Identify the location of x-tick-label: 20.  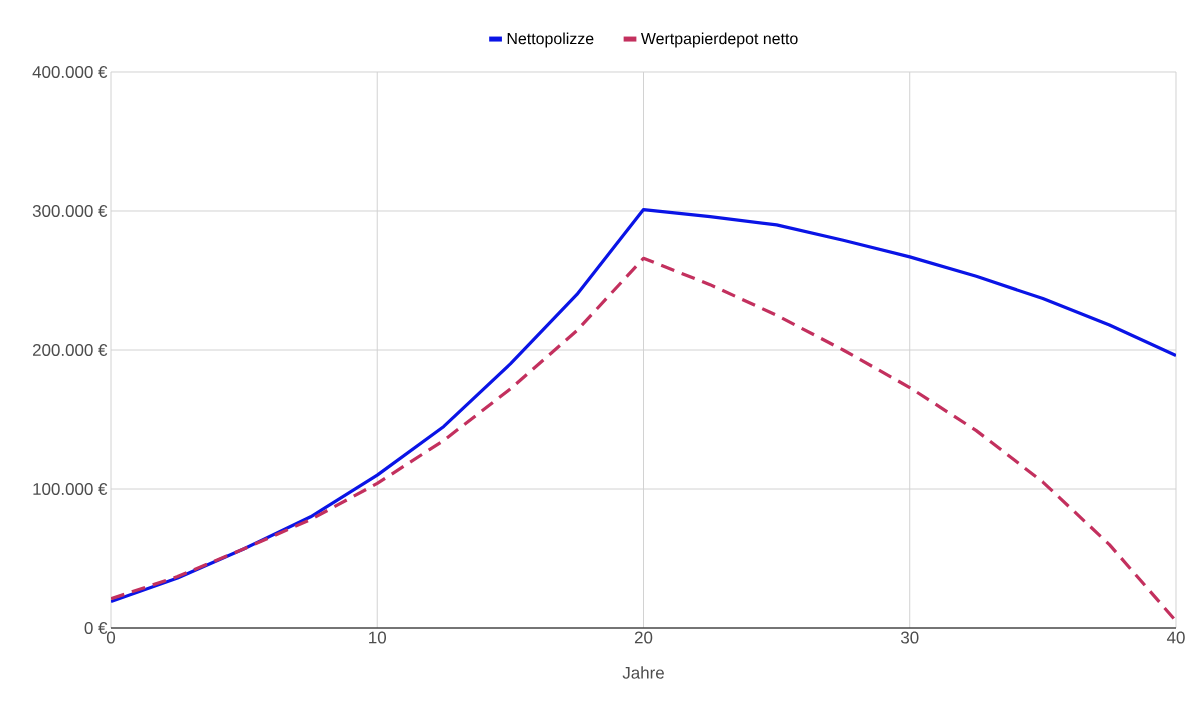
(643, 637).